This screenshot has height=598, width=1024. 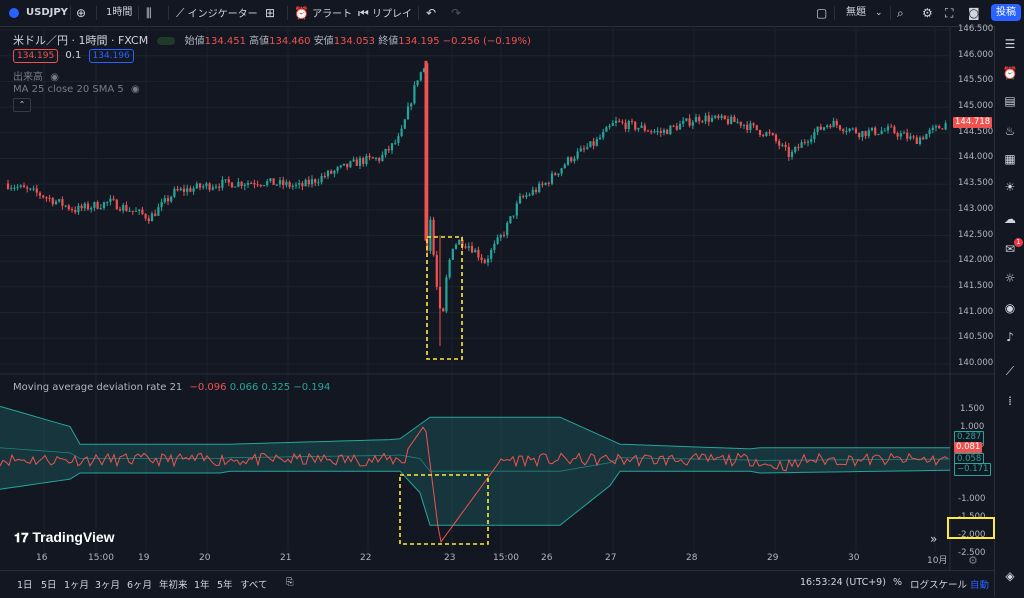 What do you see at coordinates (36, 75) in the screenshot?
I see `volume-legend: 出来高 ◉` at bounding box center [36, 75].